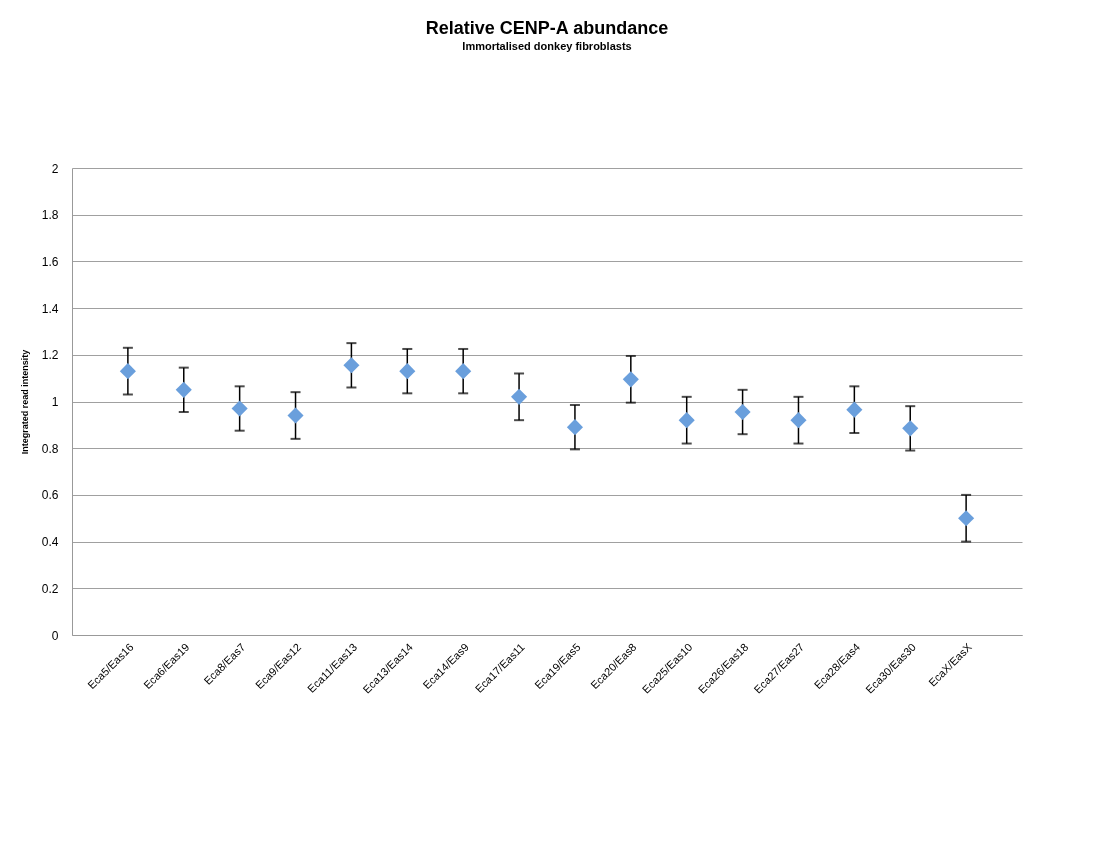 This screenshot has width=1104, height=854. I want to click on y-tick-label: 0, so click(55, 635).